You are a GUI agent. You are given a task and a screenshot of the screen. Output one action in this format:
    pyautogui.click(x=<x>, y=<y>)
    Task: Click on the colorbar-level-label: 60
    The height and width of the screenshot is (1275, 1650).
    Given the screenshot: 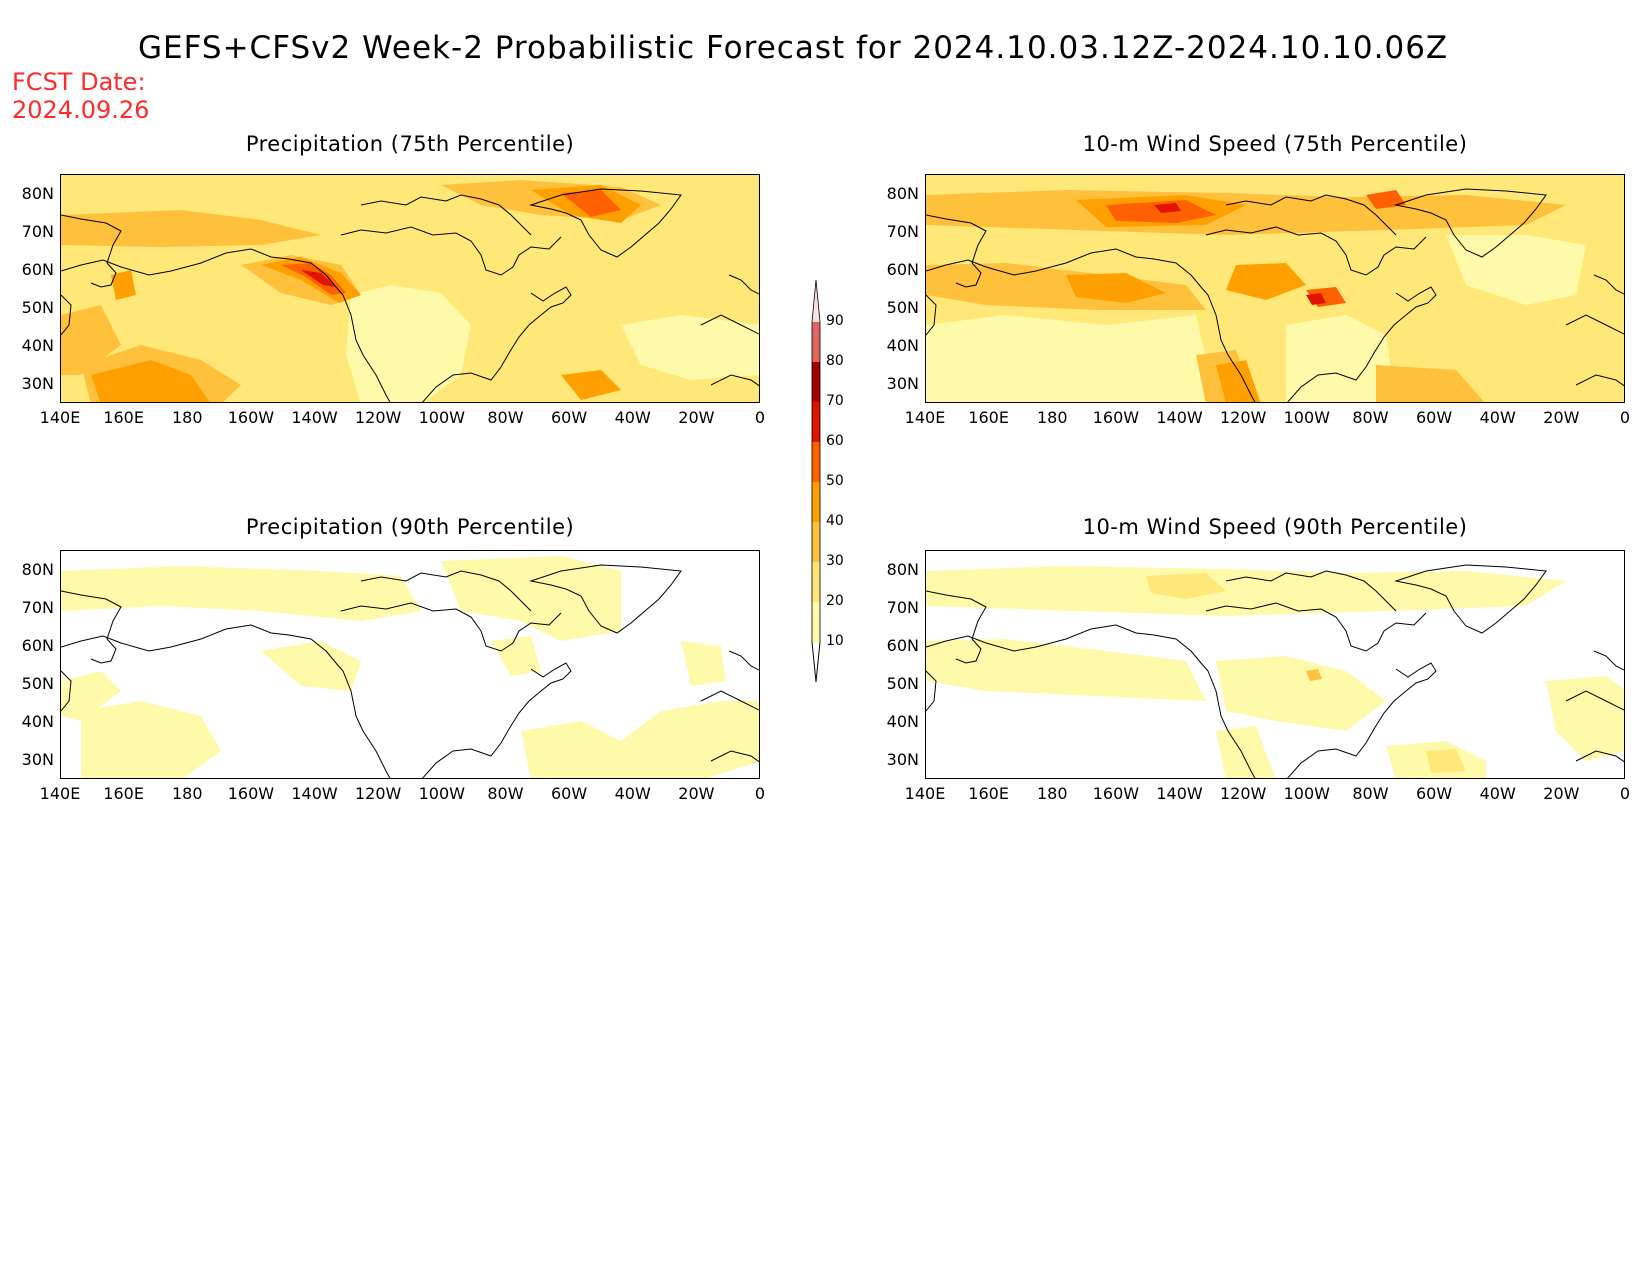 What is the action you would take?
    pyautogui.click(x=835, y=441)
    